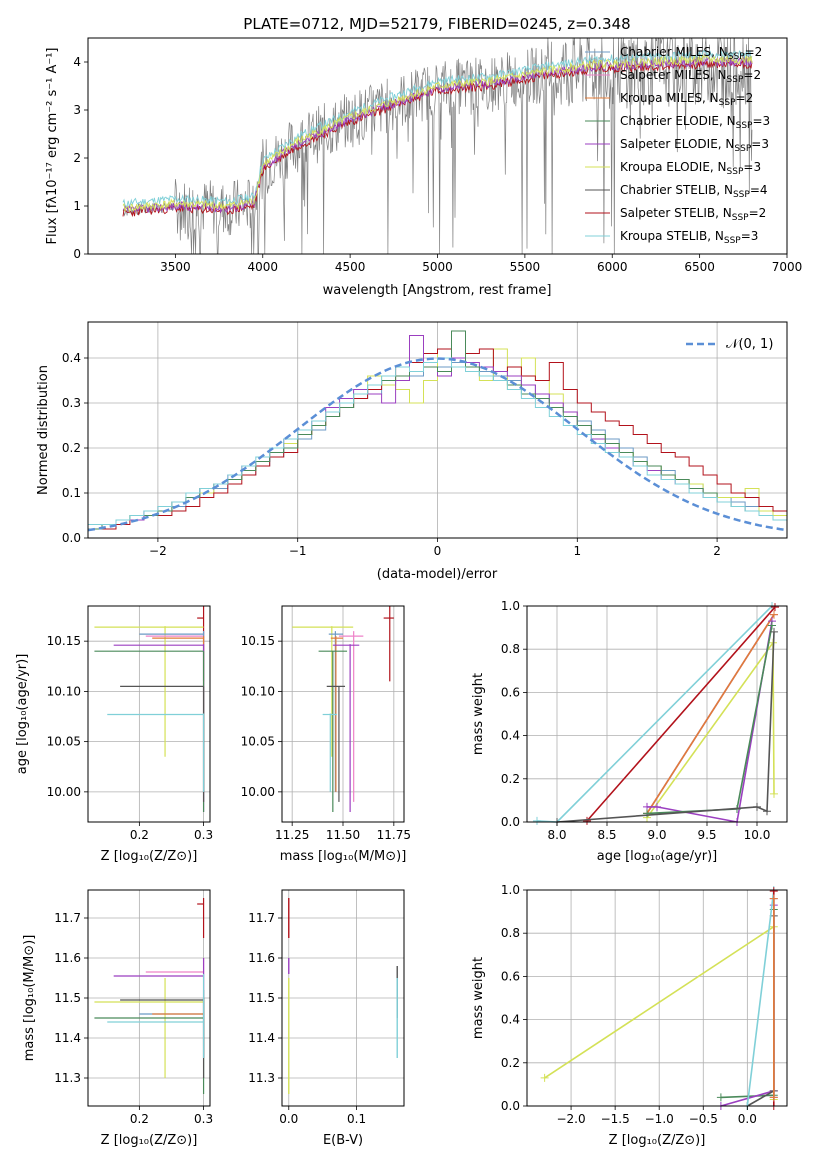  Describe the element at coordinates (749, 344) in the screenshot. I see `normal-curve-legend-label: 𝒩(0, 1)` at that location.